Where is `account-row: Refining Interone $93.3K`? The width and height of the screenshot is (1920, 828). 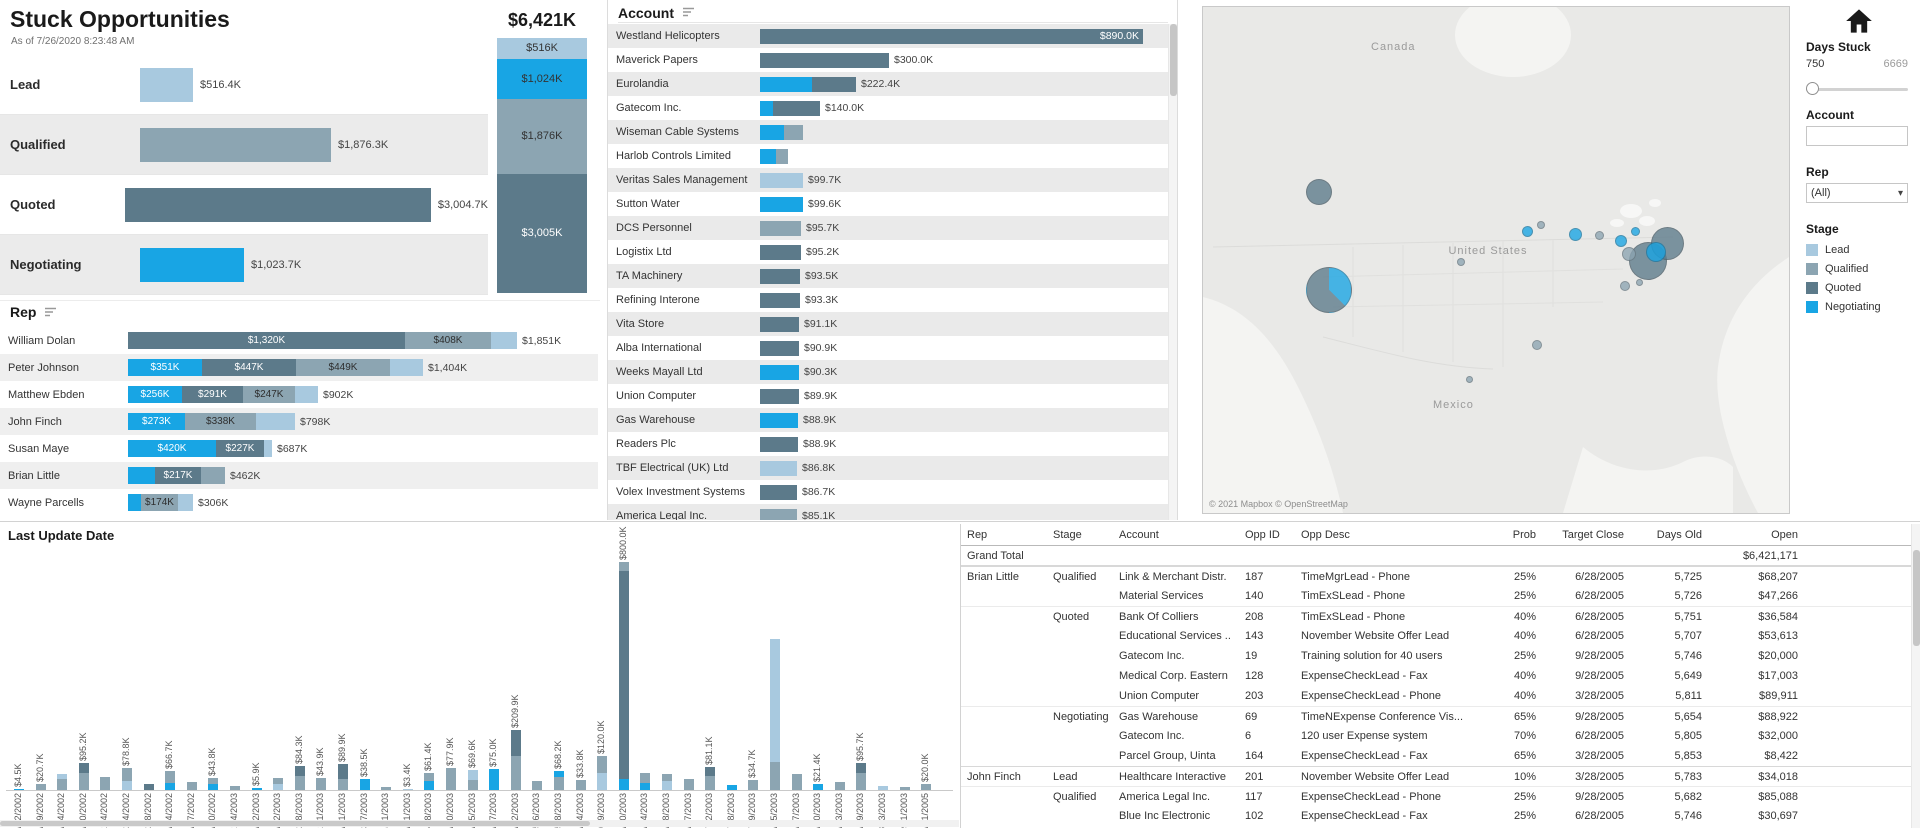 account-row: Refining Interone $93.3K is located at coordinates (888, 300).